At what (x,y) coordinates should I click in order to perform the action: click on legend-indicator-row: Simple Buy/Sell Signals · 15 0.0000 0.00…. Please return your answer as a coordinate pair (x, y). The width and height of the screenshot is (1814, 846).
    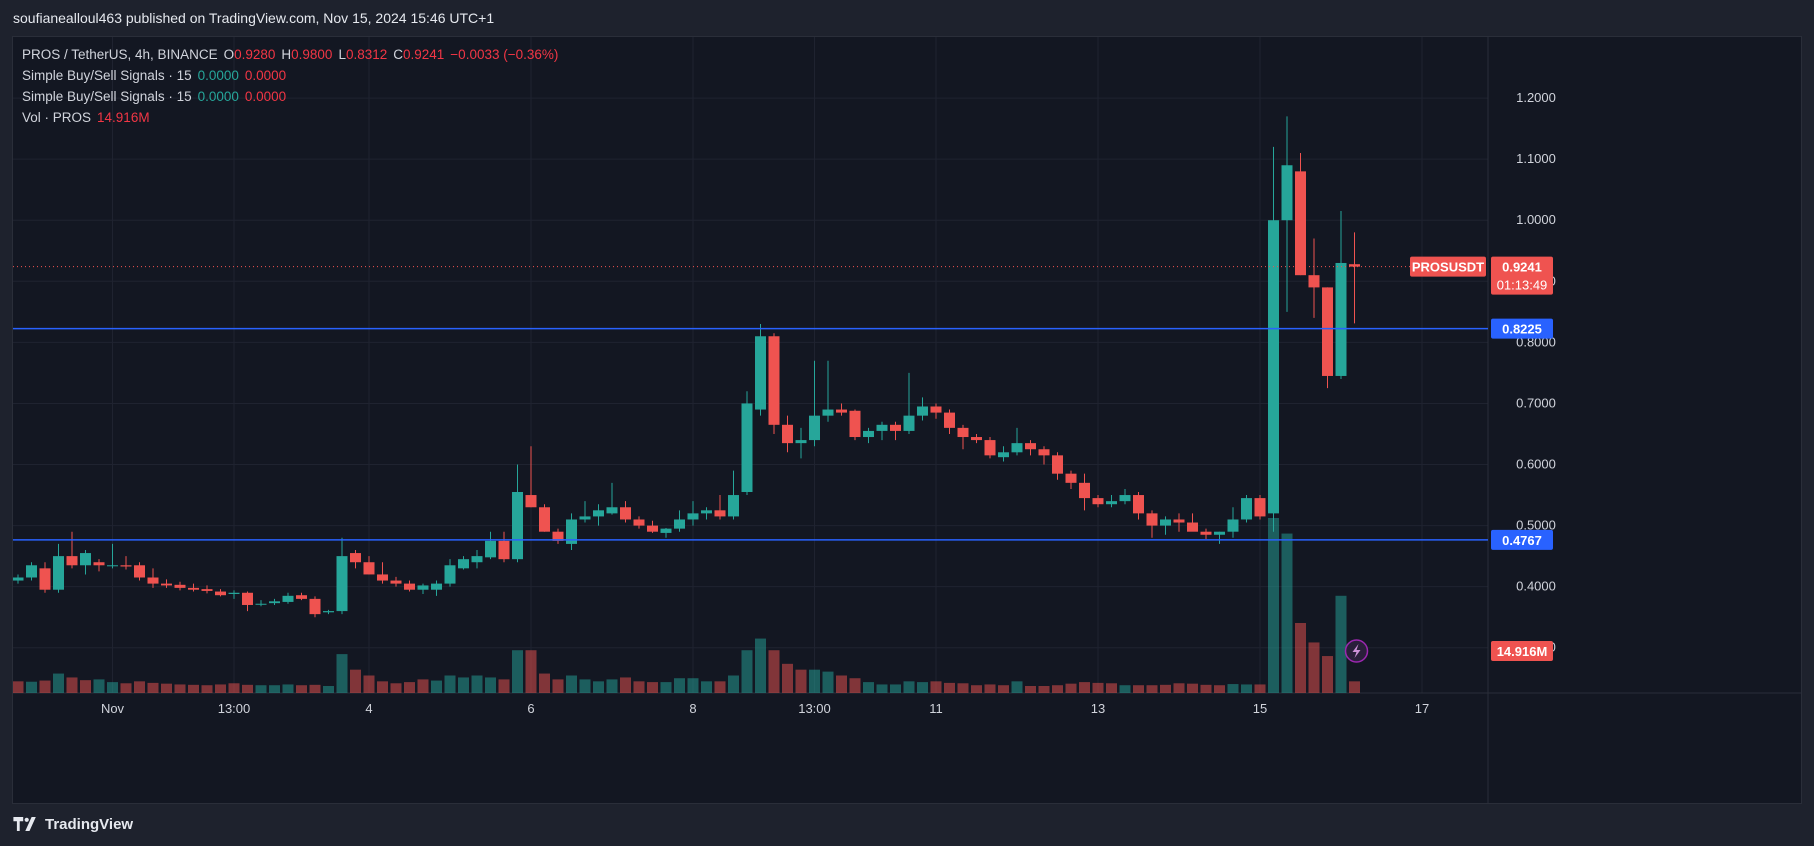
    Looking at the image, I should click on (290, 75).